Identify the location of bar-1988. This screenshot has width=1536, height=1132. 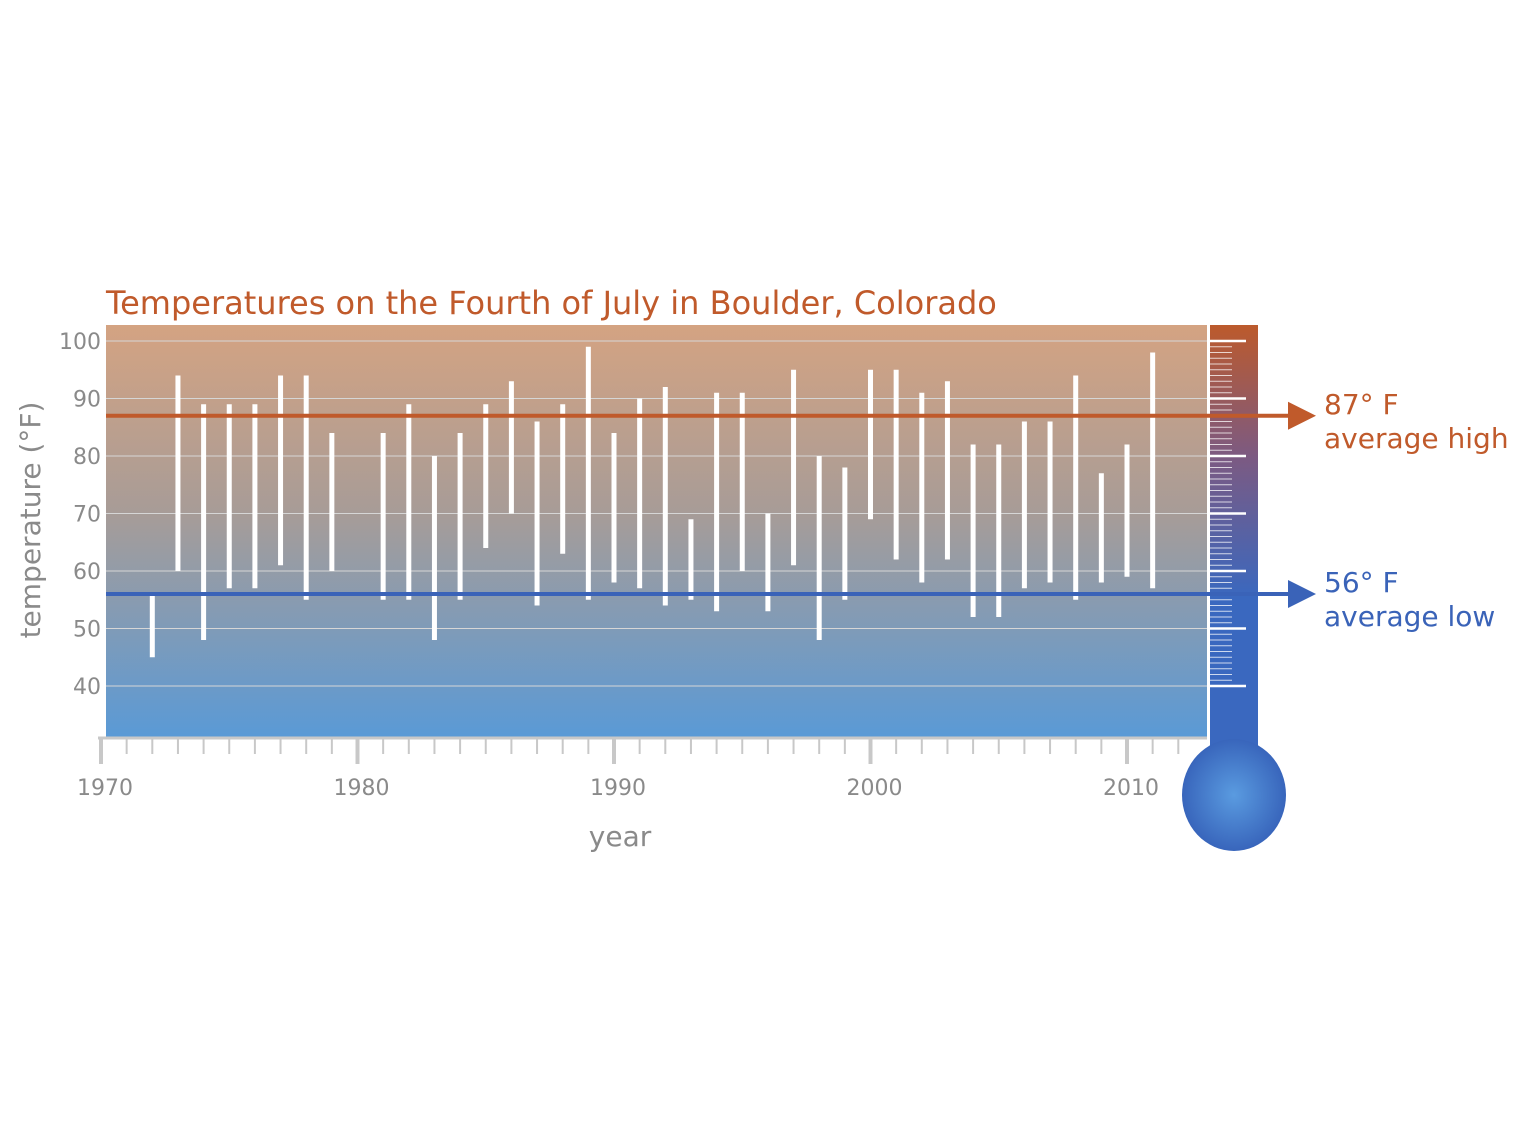
(563, 479).